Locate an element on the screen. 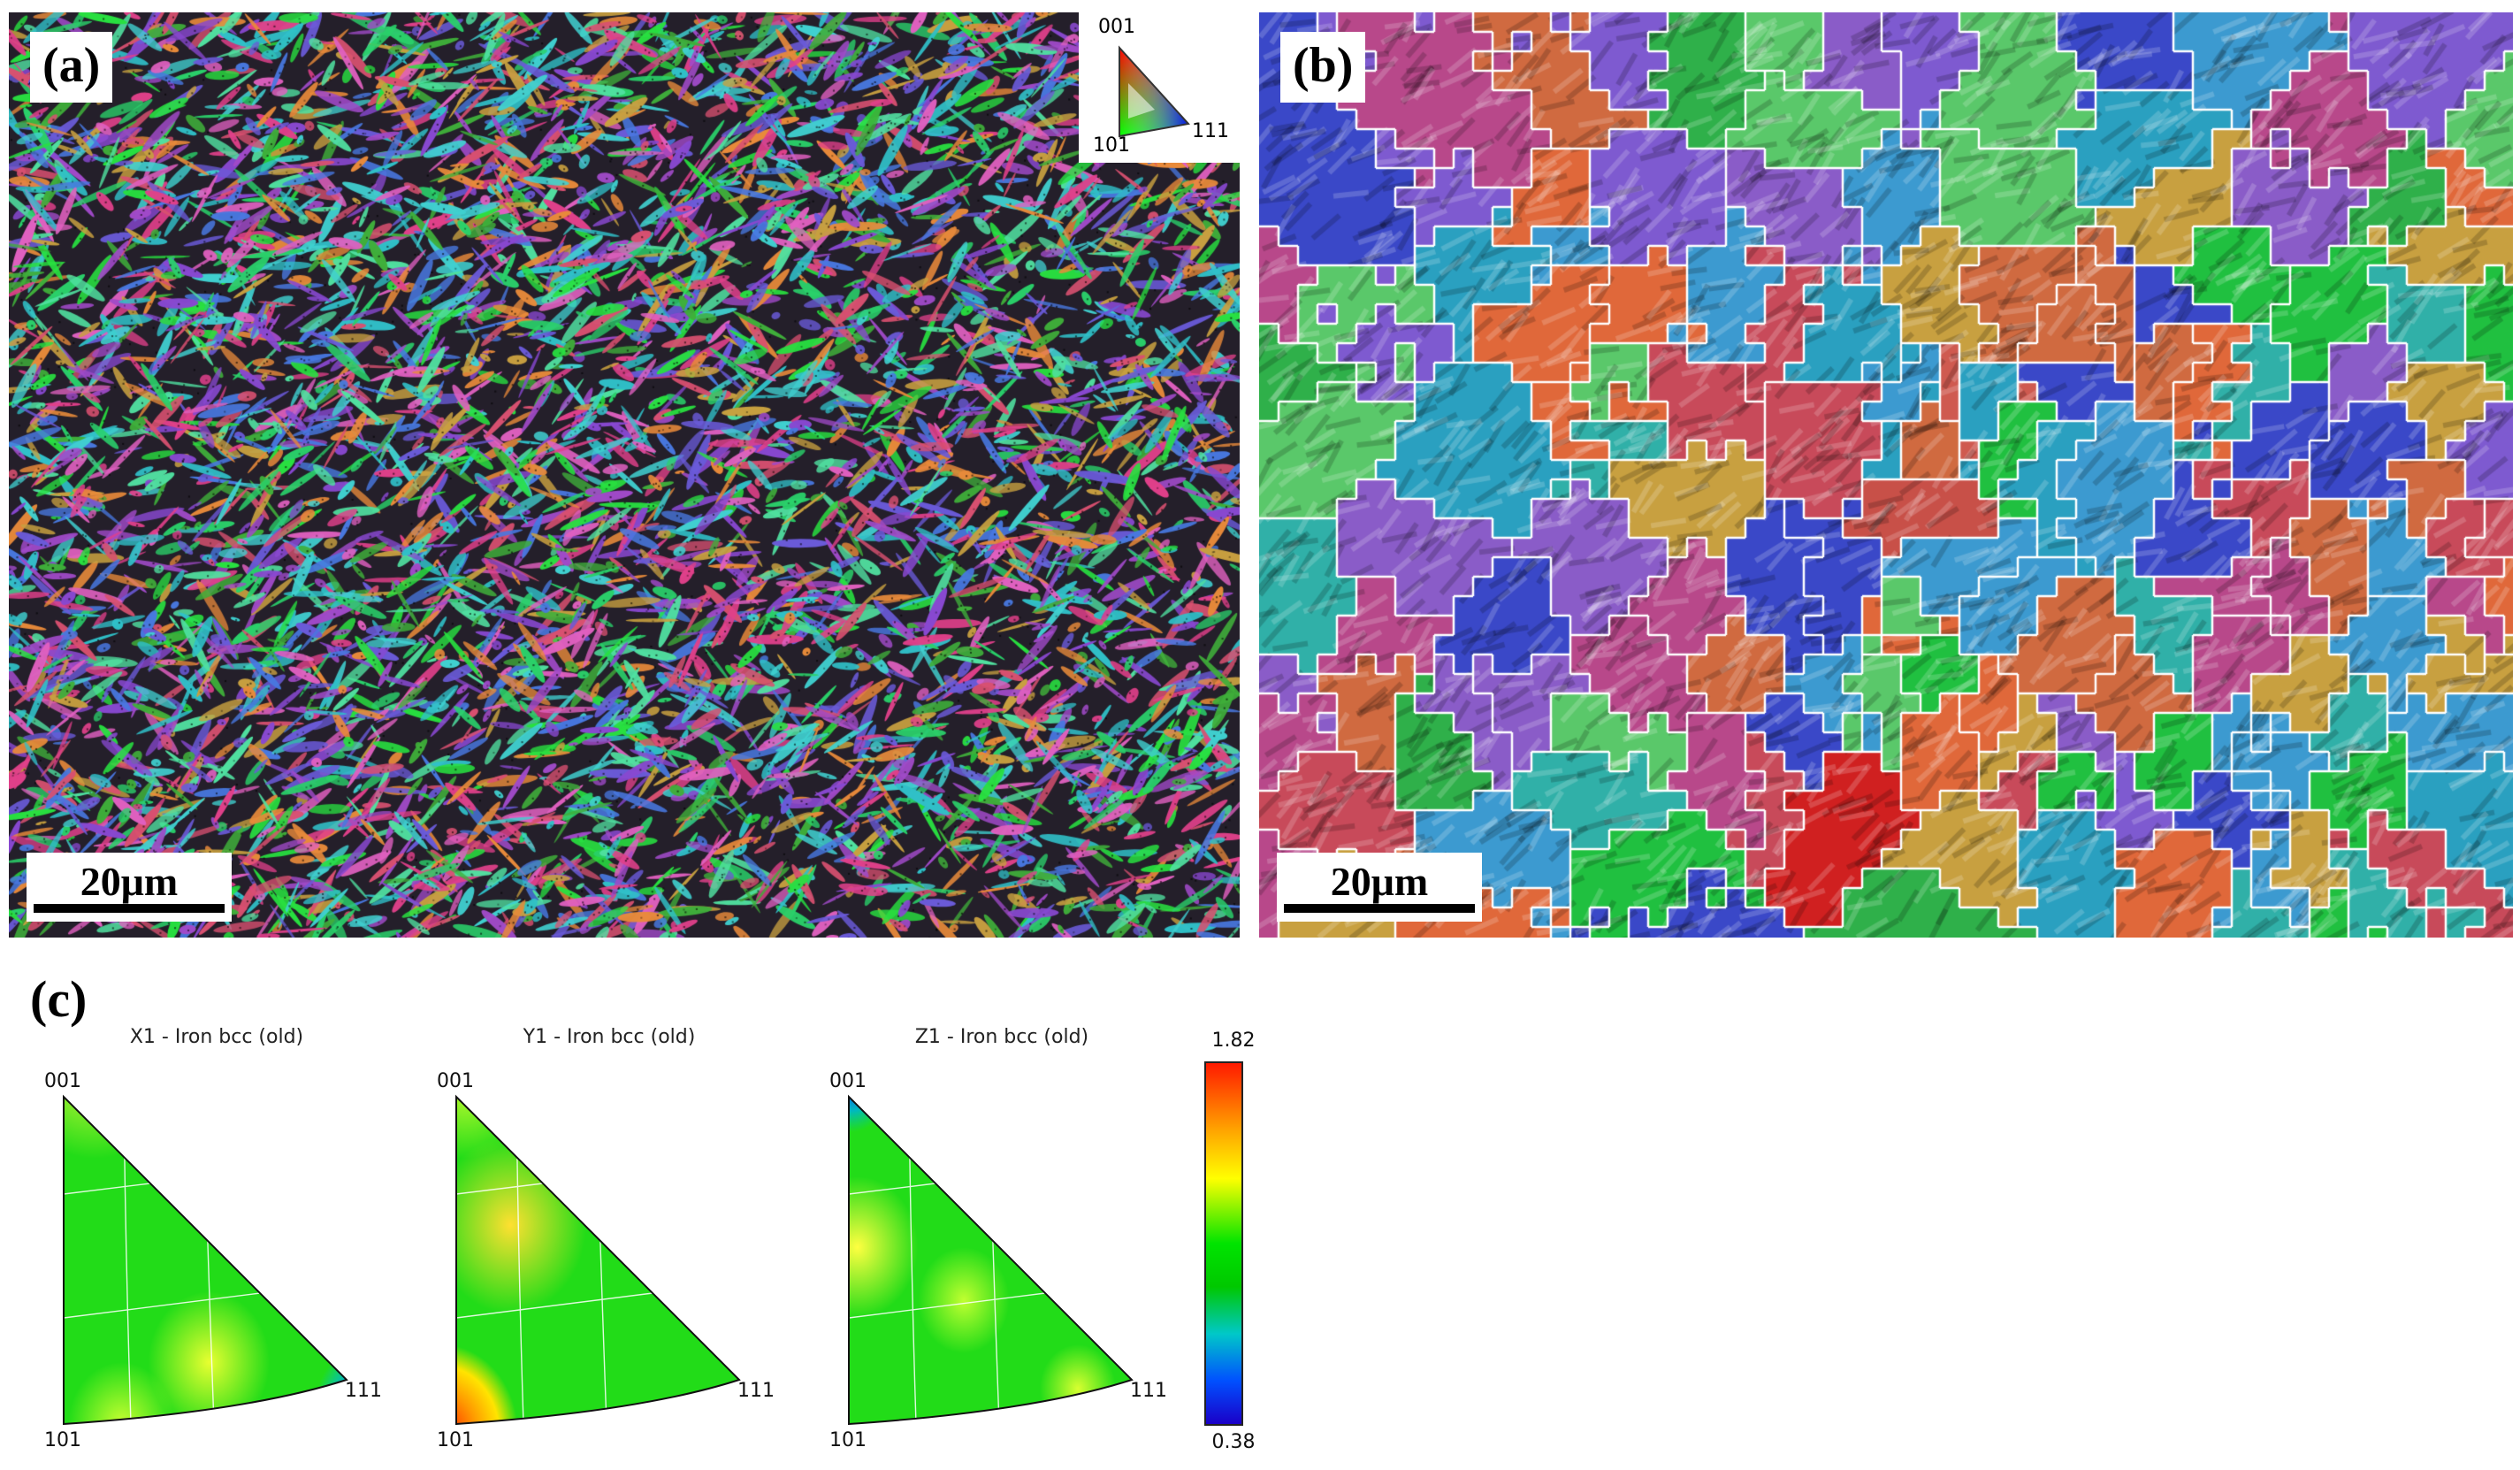 This screenshot has height=1470, width=2520. ipf-plot-z1-101: 101 is located at coordinates (848, 1440).